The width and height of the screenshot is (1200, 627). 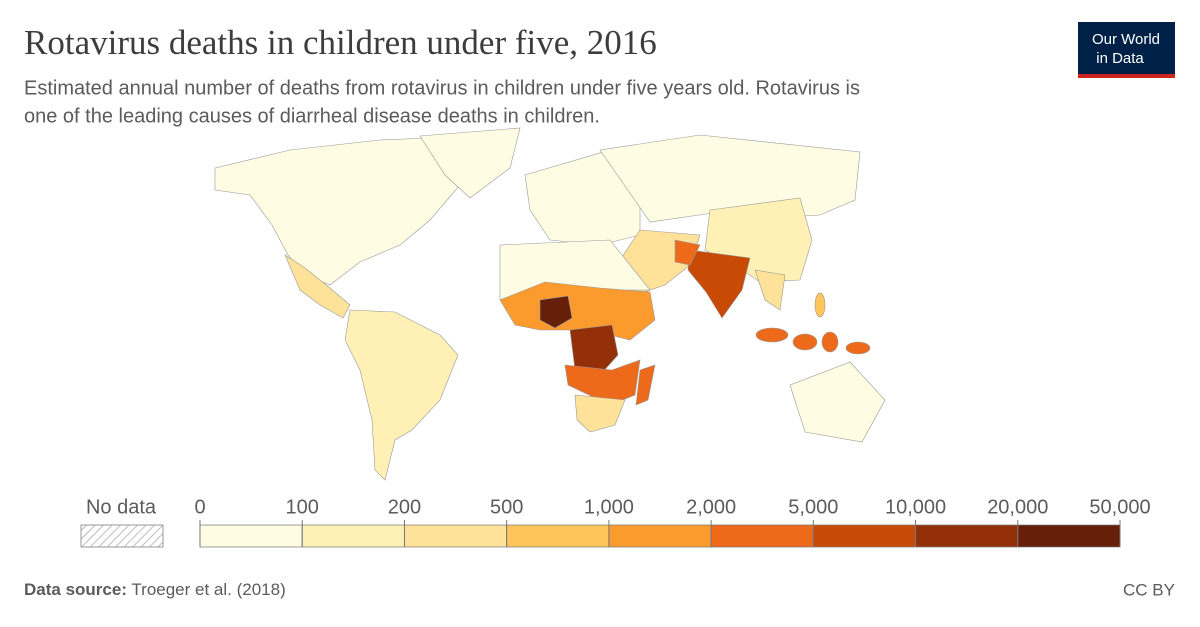 What do you see at coordinates (1017, 507) in the screenshot?
I see `legend-tick-label: 20,000` at bounding box center [1017, 507].